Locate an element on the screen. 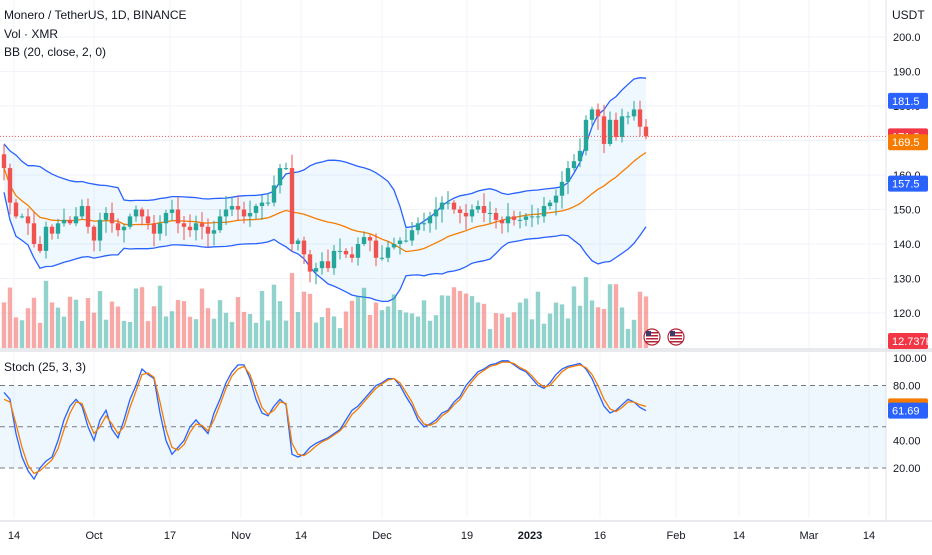  price-axis-label: 150.0 is located at coordinates (907, 211).